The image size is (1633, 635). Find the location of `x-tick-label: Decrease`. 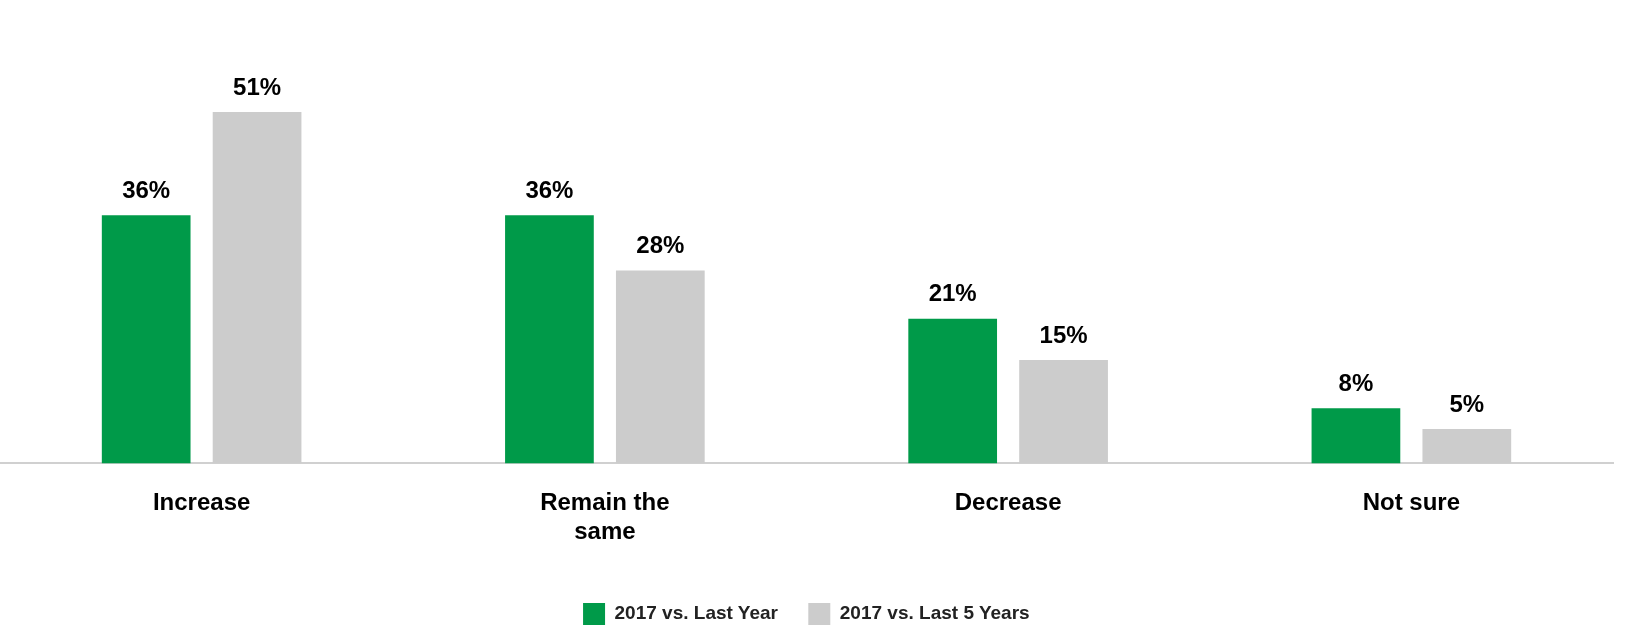

x-tick-label: Decrease is located at coordinates (1008, 502).